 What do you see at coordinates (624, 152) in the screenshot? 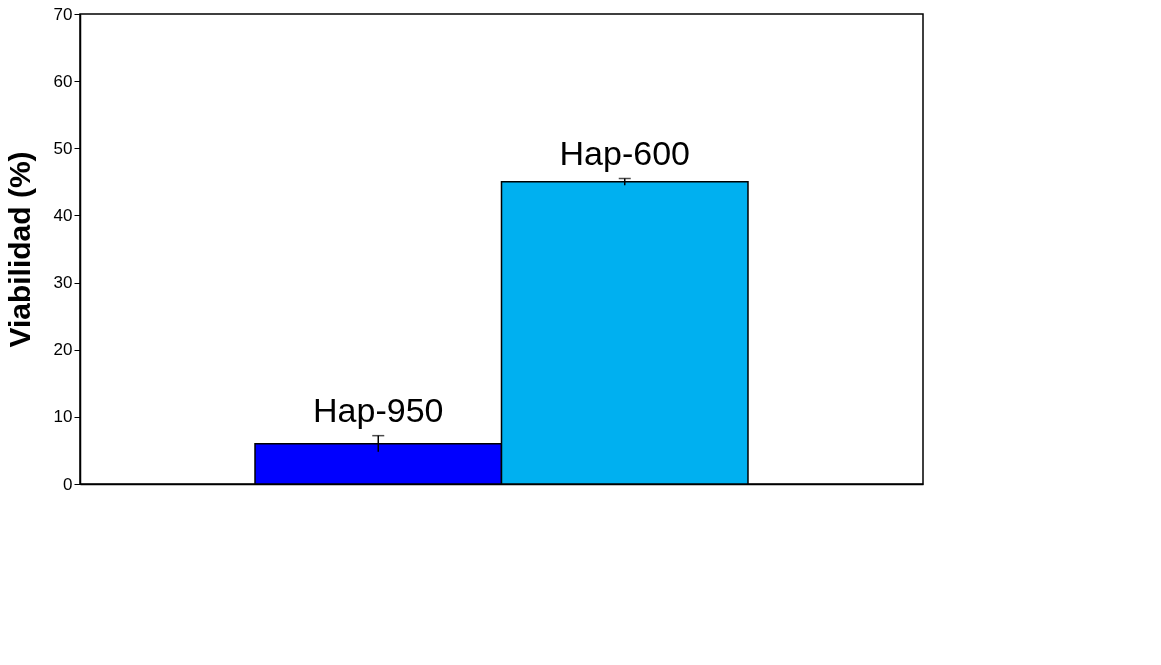
I see `series-label: Hap-600` at bounding box center [624, 152].